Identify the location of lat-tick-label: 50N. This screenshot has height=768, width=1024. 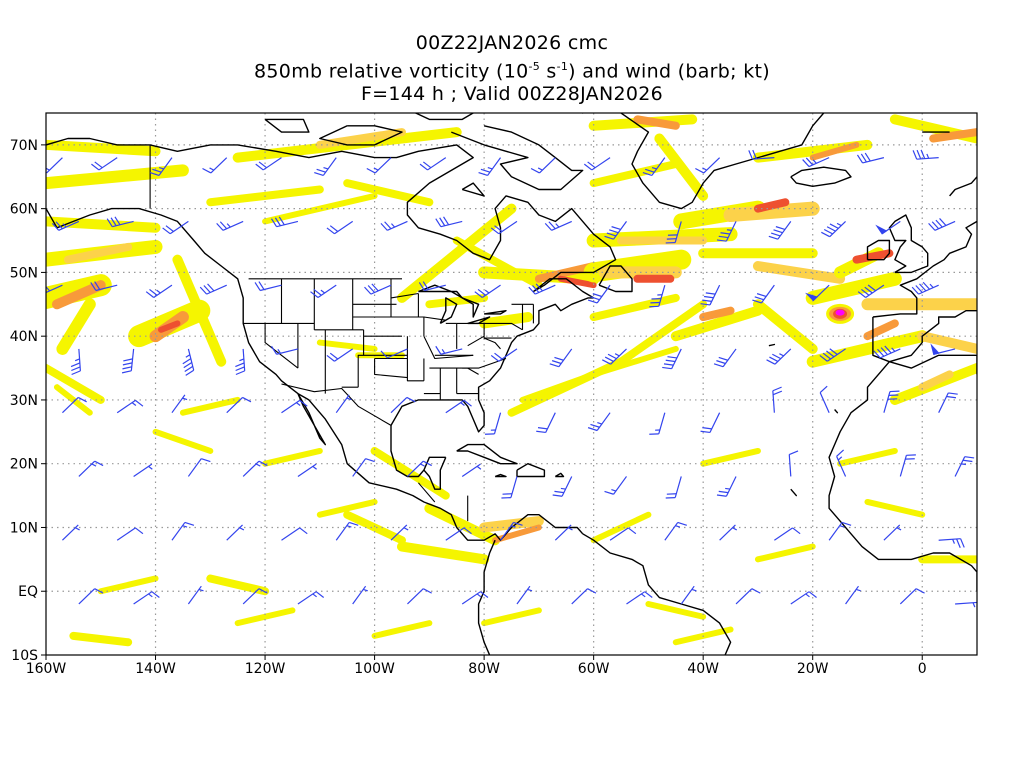
(24, 273).